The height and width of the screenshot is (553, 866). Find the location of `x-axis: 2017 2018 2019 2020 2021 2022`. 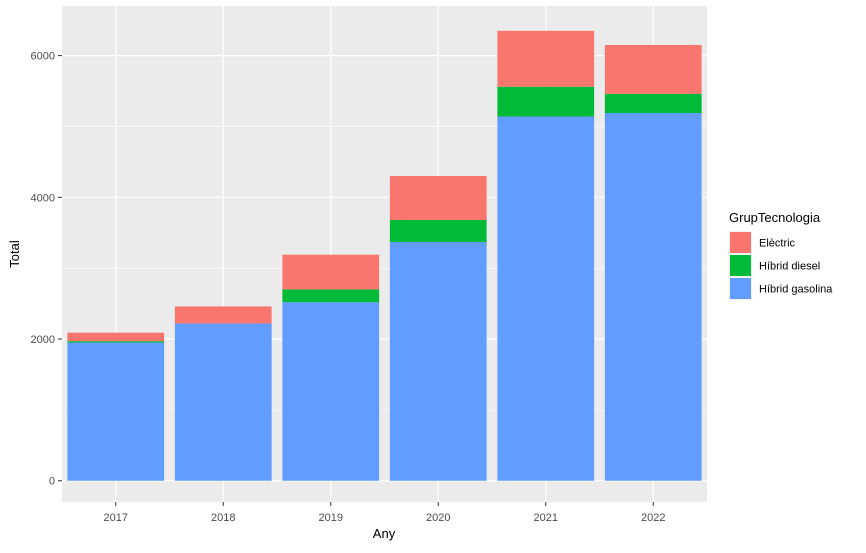

x-axis: 2017 2018 2019 2020 2021 2022 is located at coordinates (384, 513).